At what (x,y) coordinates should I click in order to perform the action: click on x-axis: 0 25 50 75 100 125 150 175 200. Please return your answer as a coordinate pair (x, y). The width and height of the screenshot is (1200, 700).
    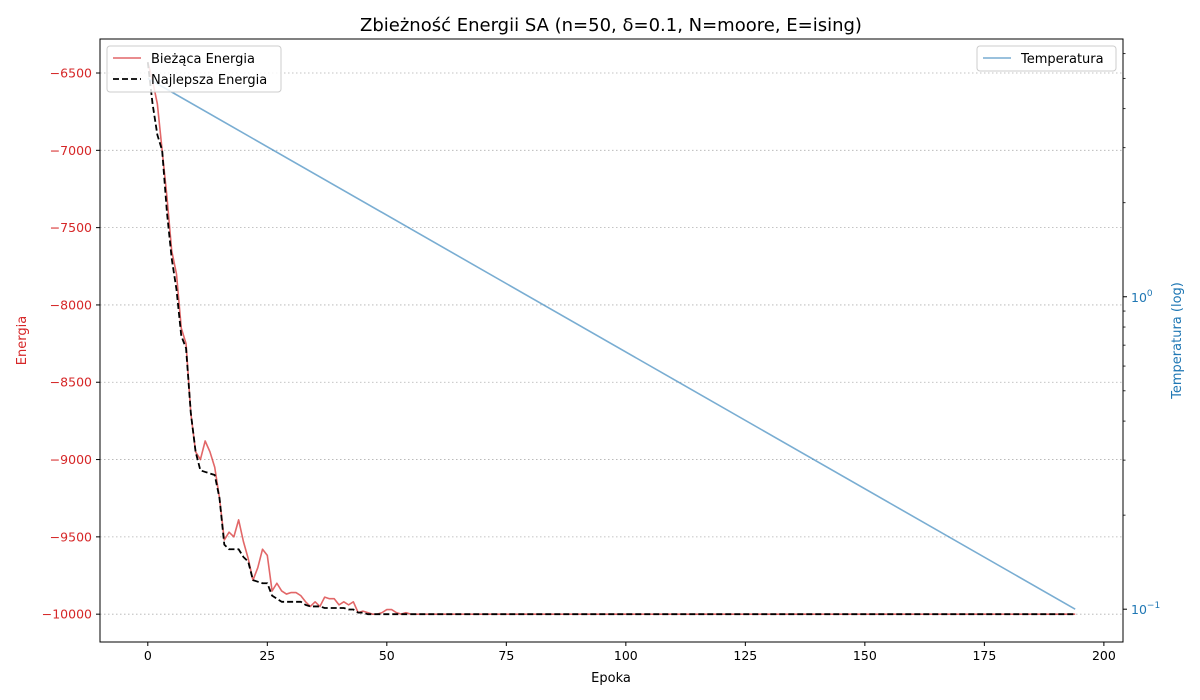
    Looking at the image, I should click on (630, 652).